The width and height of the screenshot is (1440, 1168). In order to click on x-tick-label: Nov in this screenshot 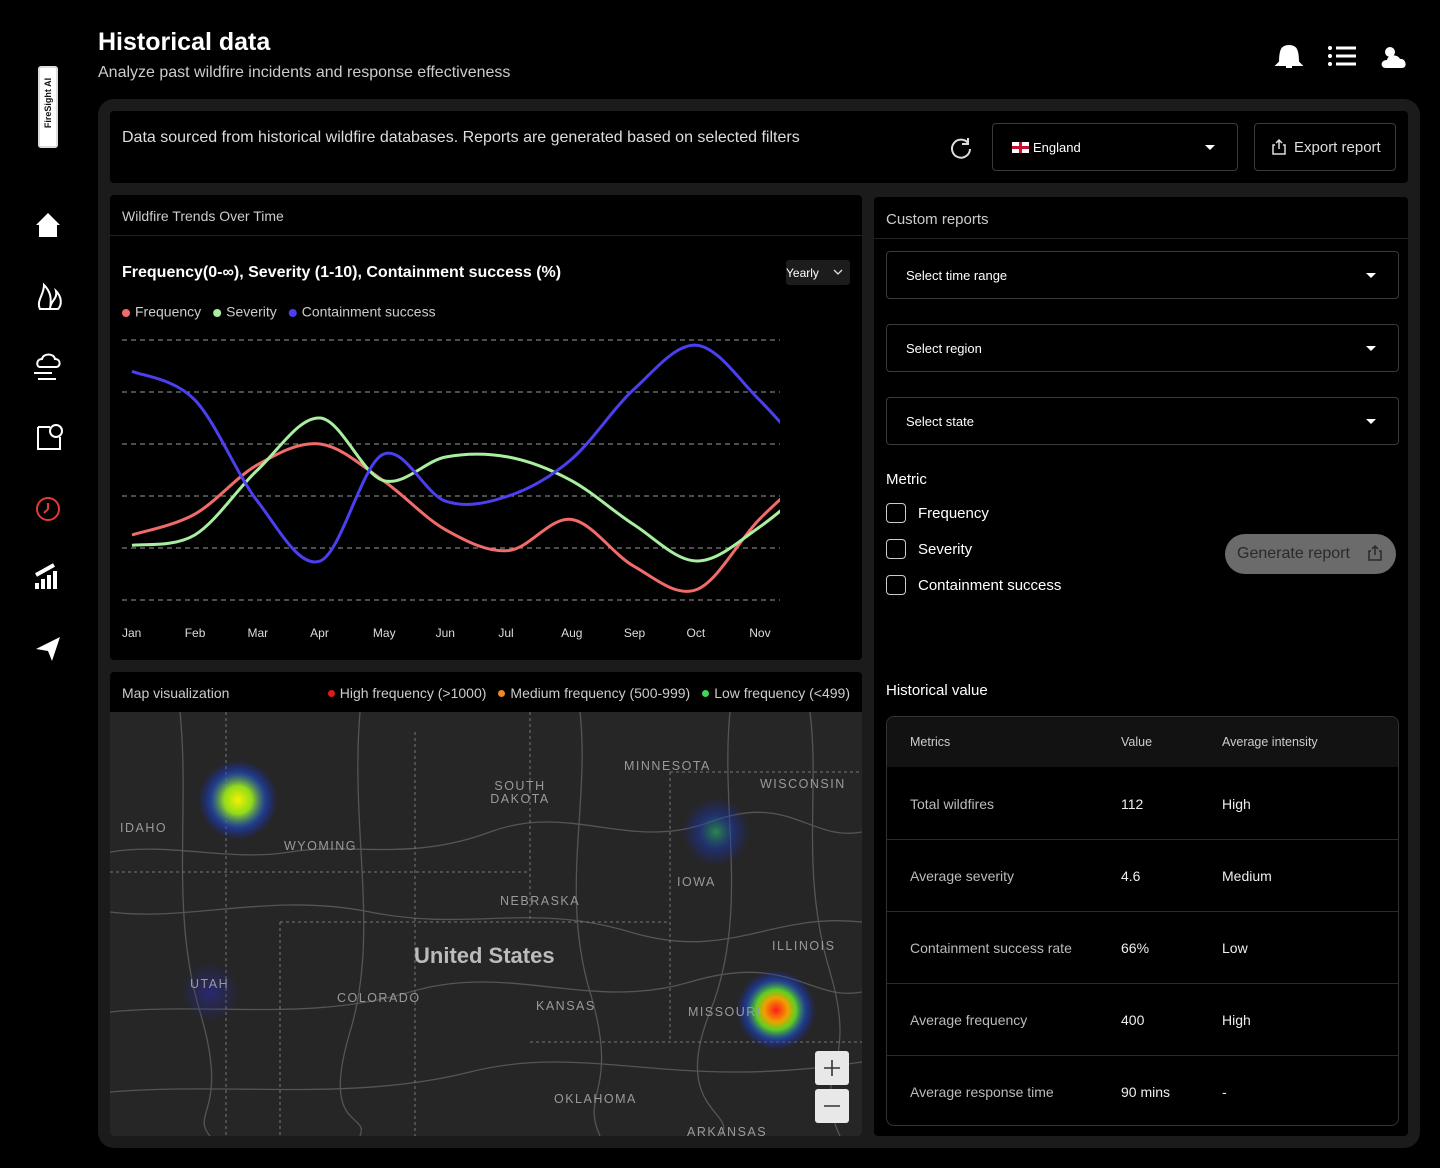, I will do `click(759, 633)`.